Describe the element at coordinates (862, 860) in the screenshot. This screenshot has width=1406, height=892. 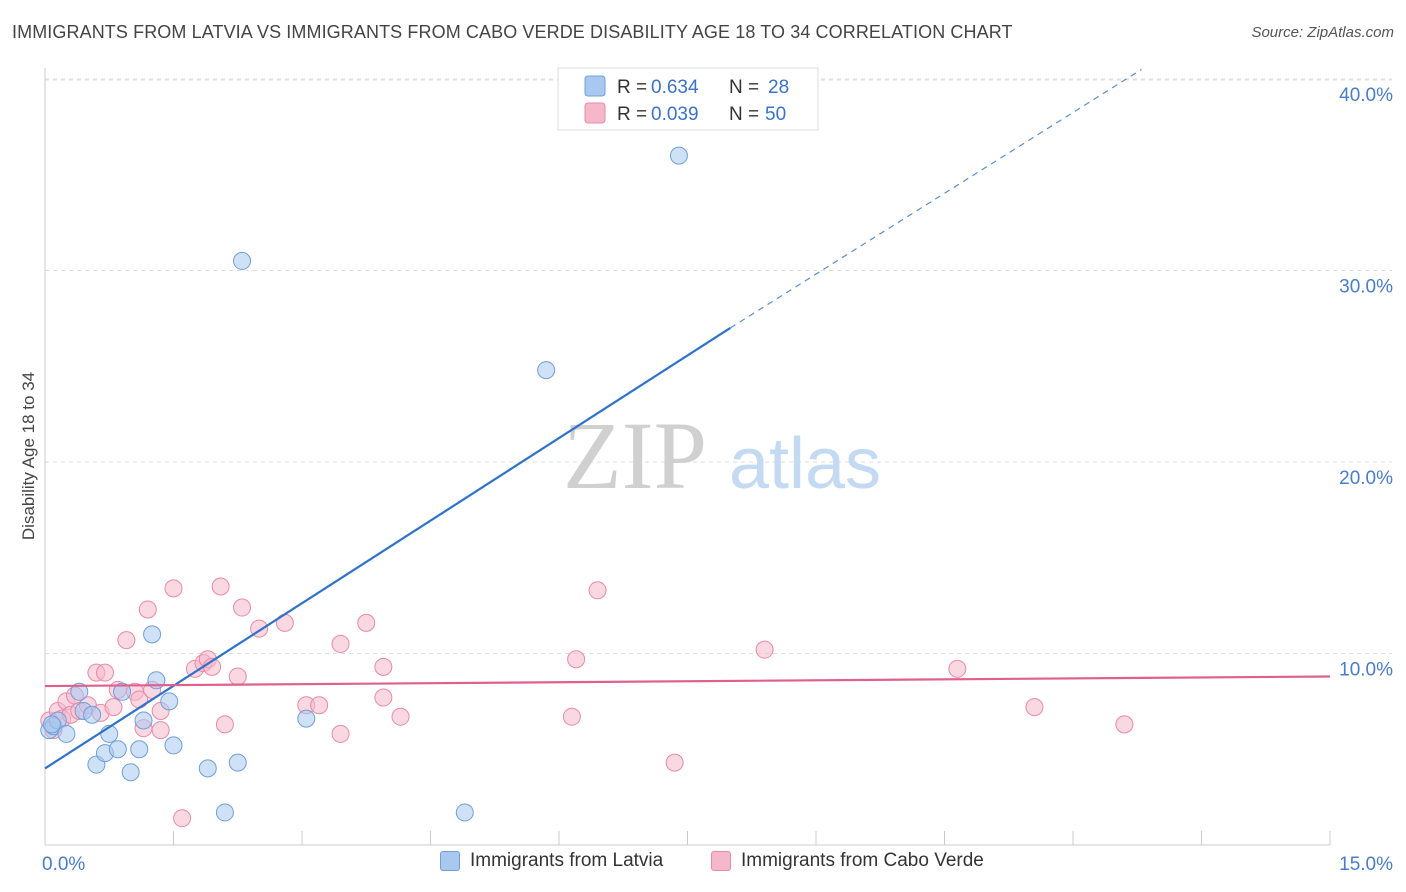
I see `legend-label-cabo-verde: Immigrants from Cabo Verde` at that location.